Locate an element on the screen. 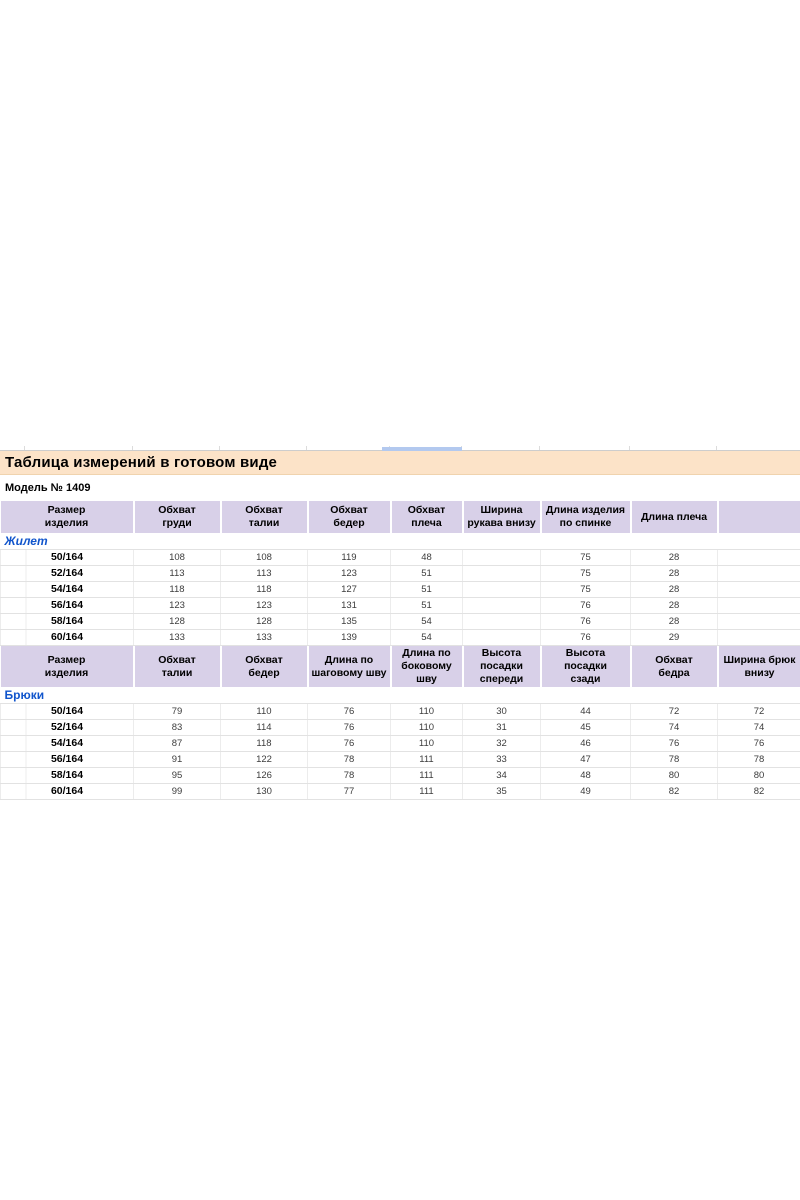 The width and height of the screenshot is (800, 1200). table-row: 56/164 123 123 131 51 76 28 is located at coordinates (400, 605).